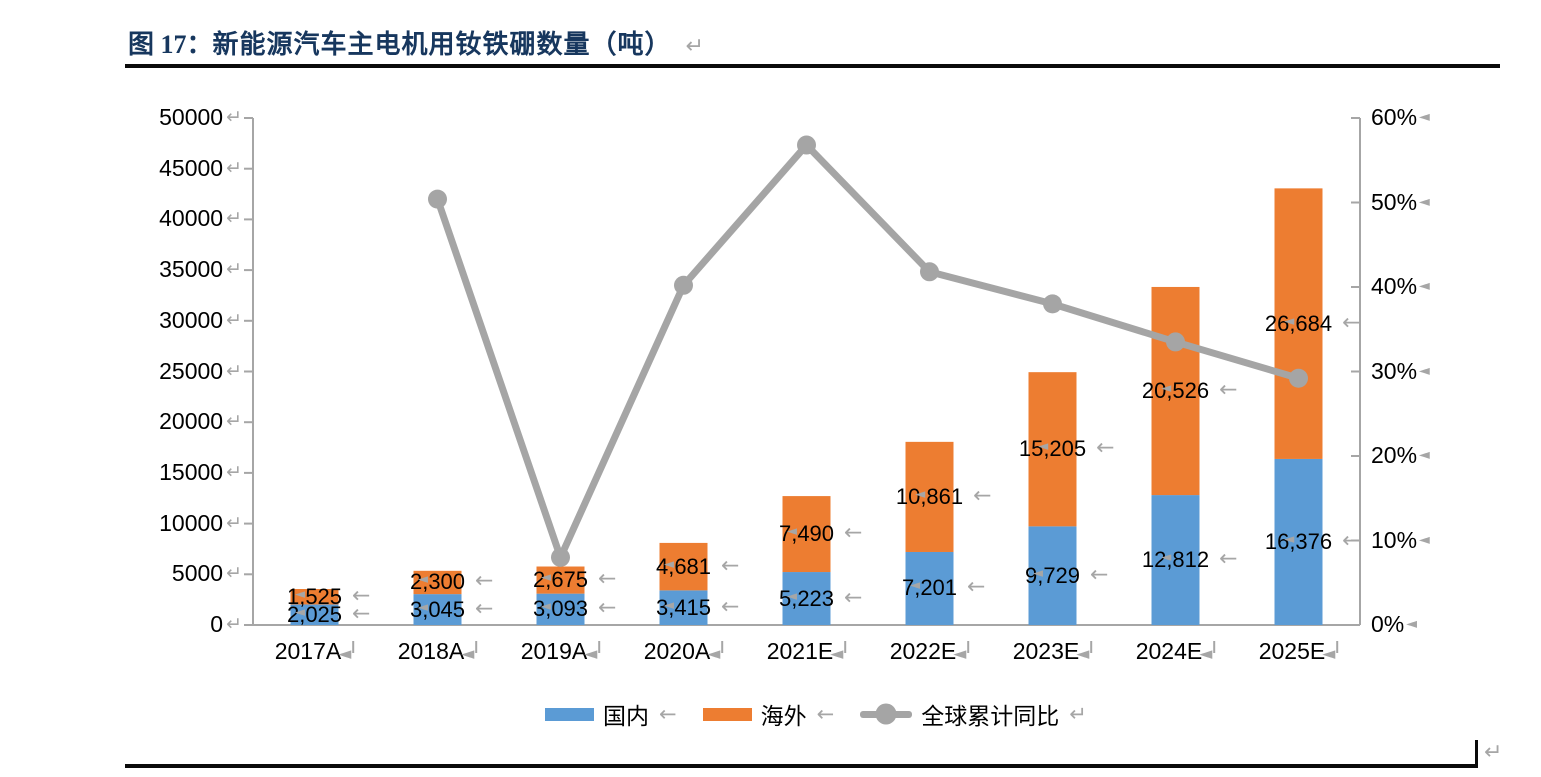 The height and width of the screenshot is (777, 1541). Describe the element at coordinates (783, 716) in the screenshot. I see `legend-label-overseas: 海外` at that location.